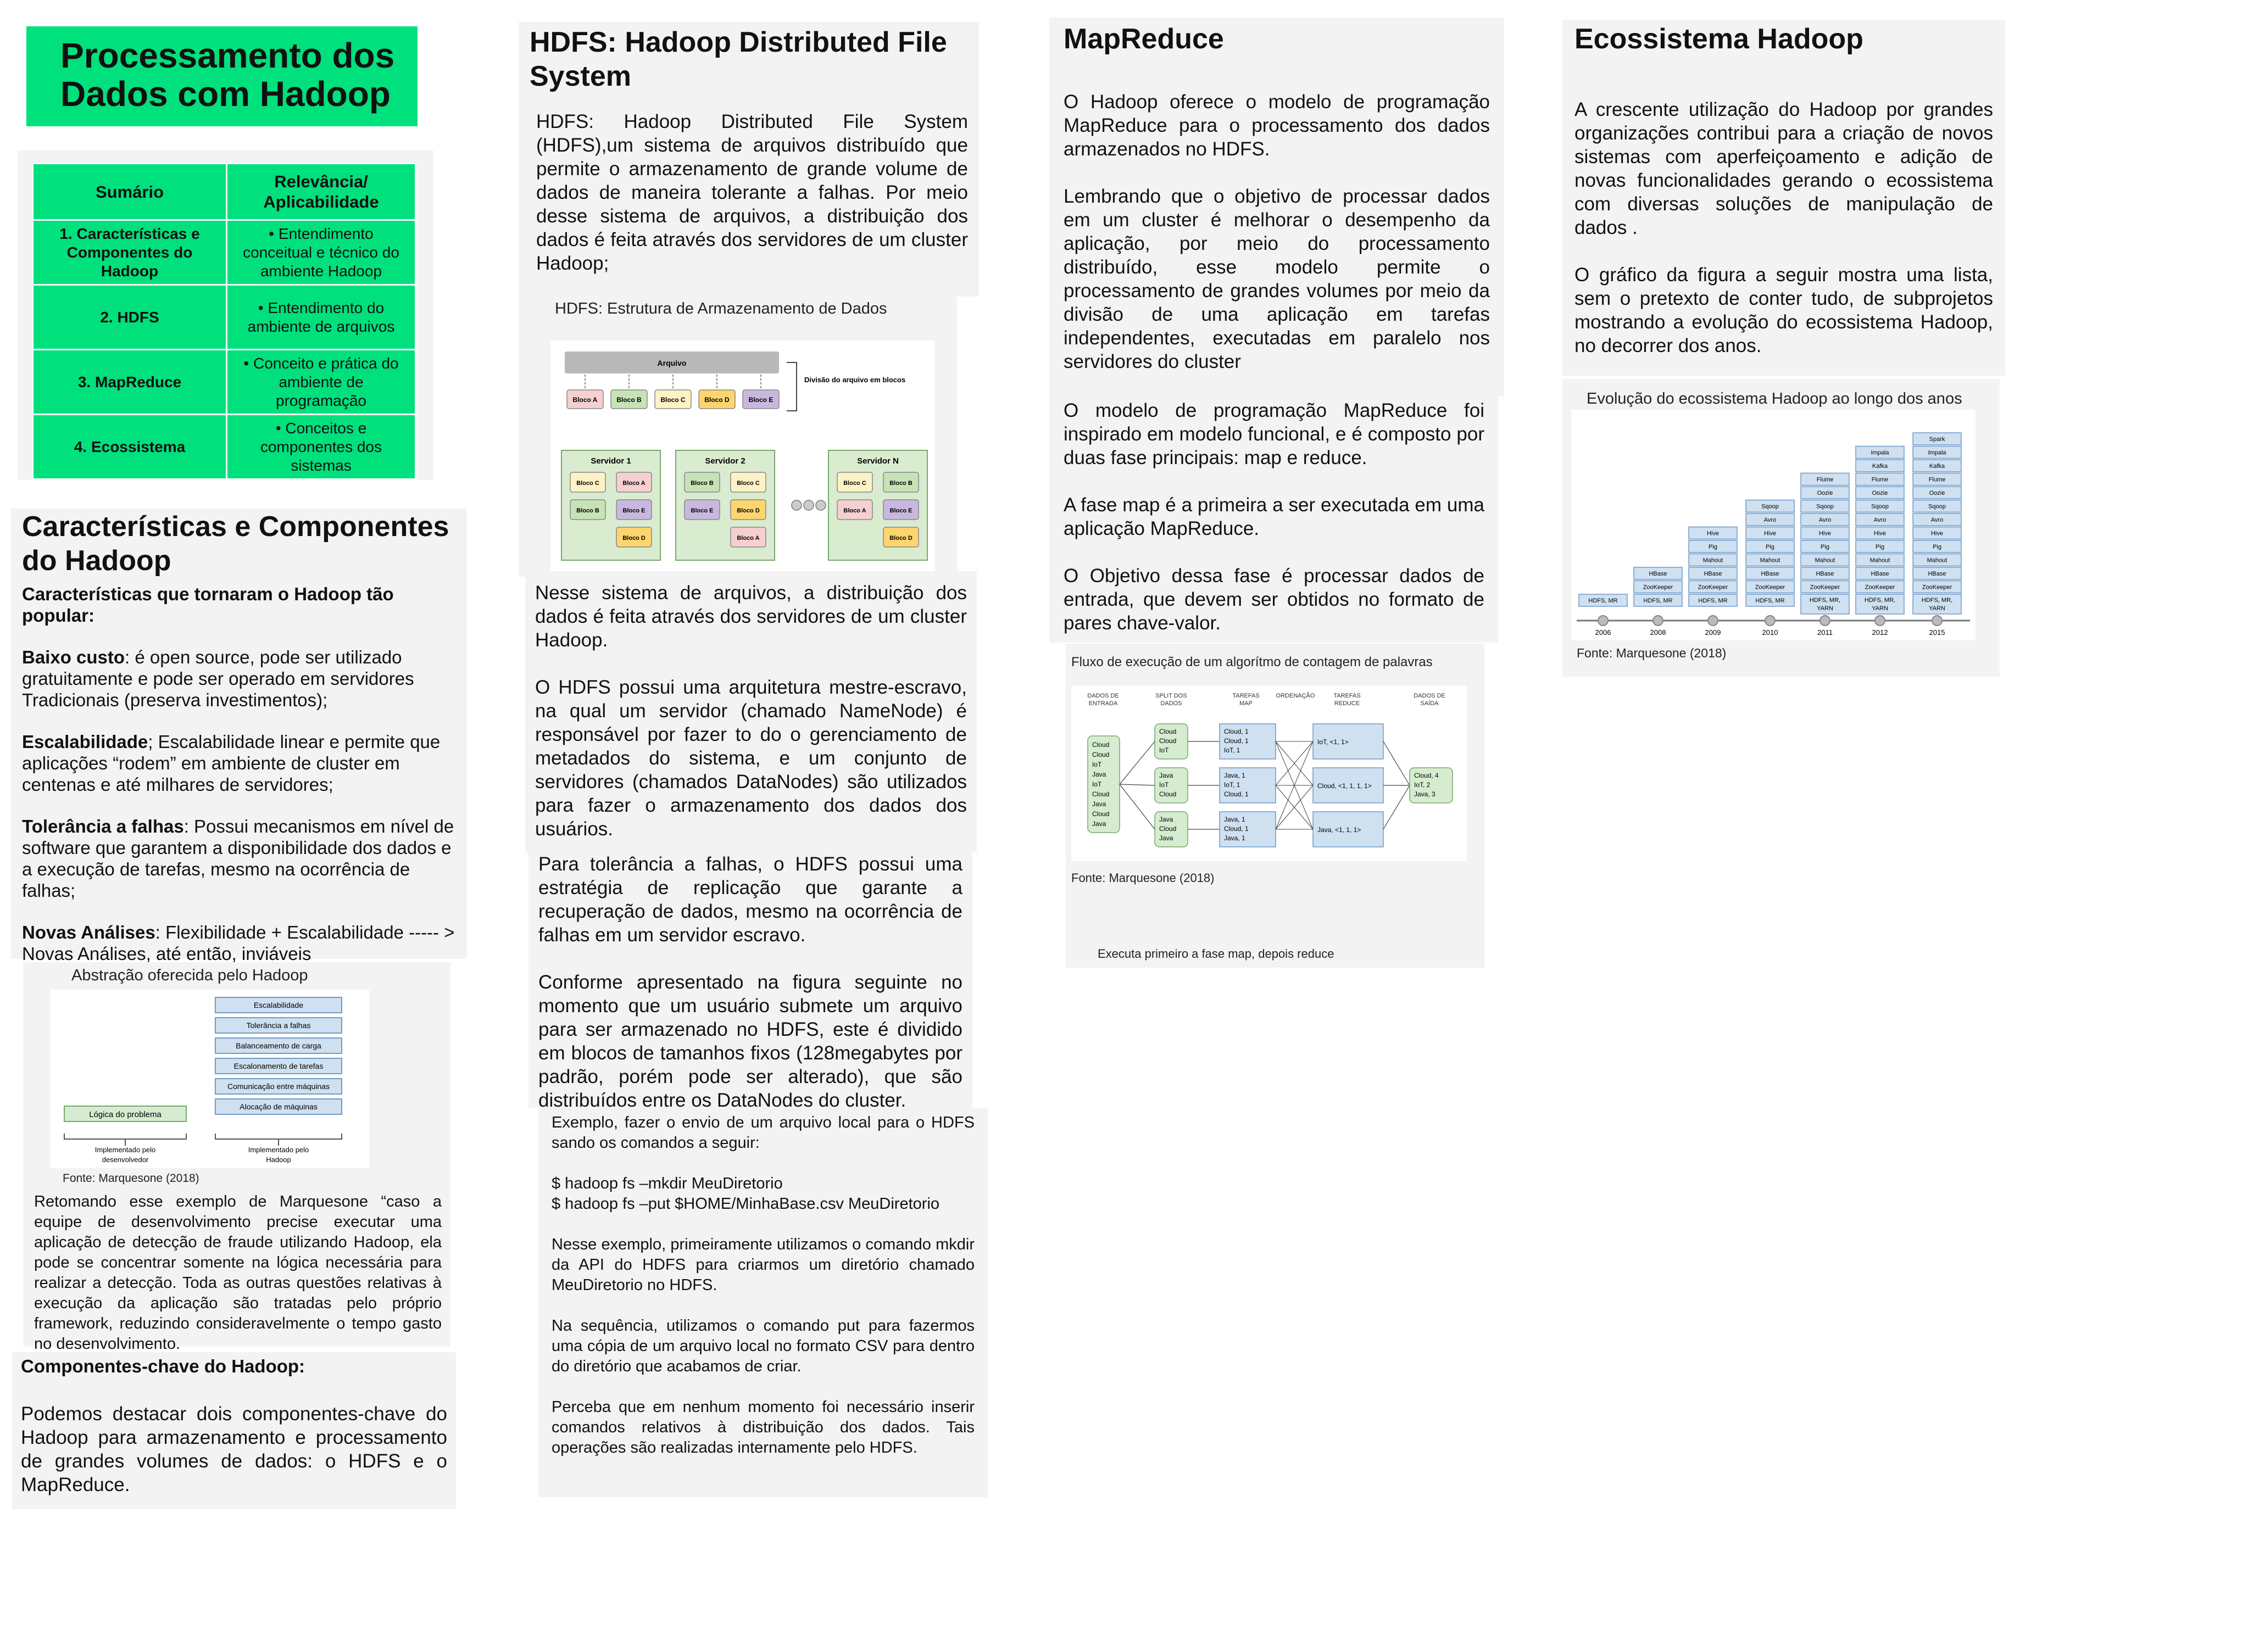 This screenshot has height=1652, width=2248. I want to click on hdfs-heading-line-2: System, so click(580, 76).